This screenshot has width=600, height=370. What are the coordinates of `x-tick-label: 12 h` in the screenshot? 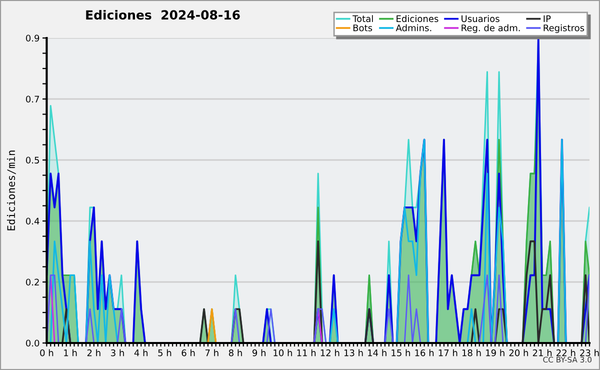 It's located at (330, 352).